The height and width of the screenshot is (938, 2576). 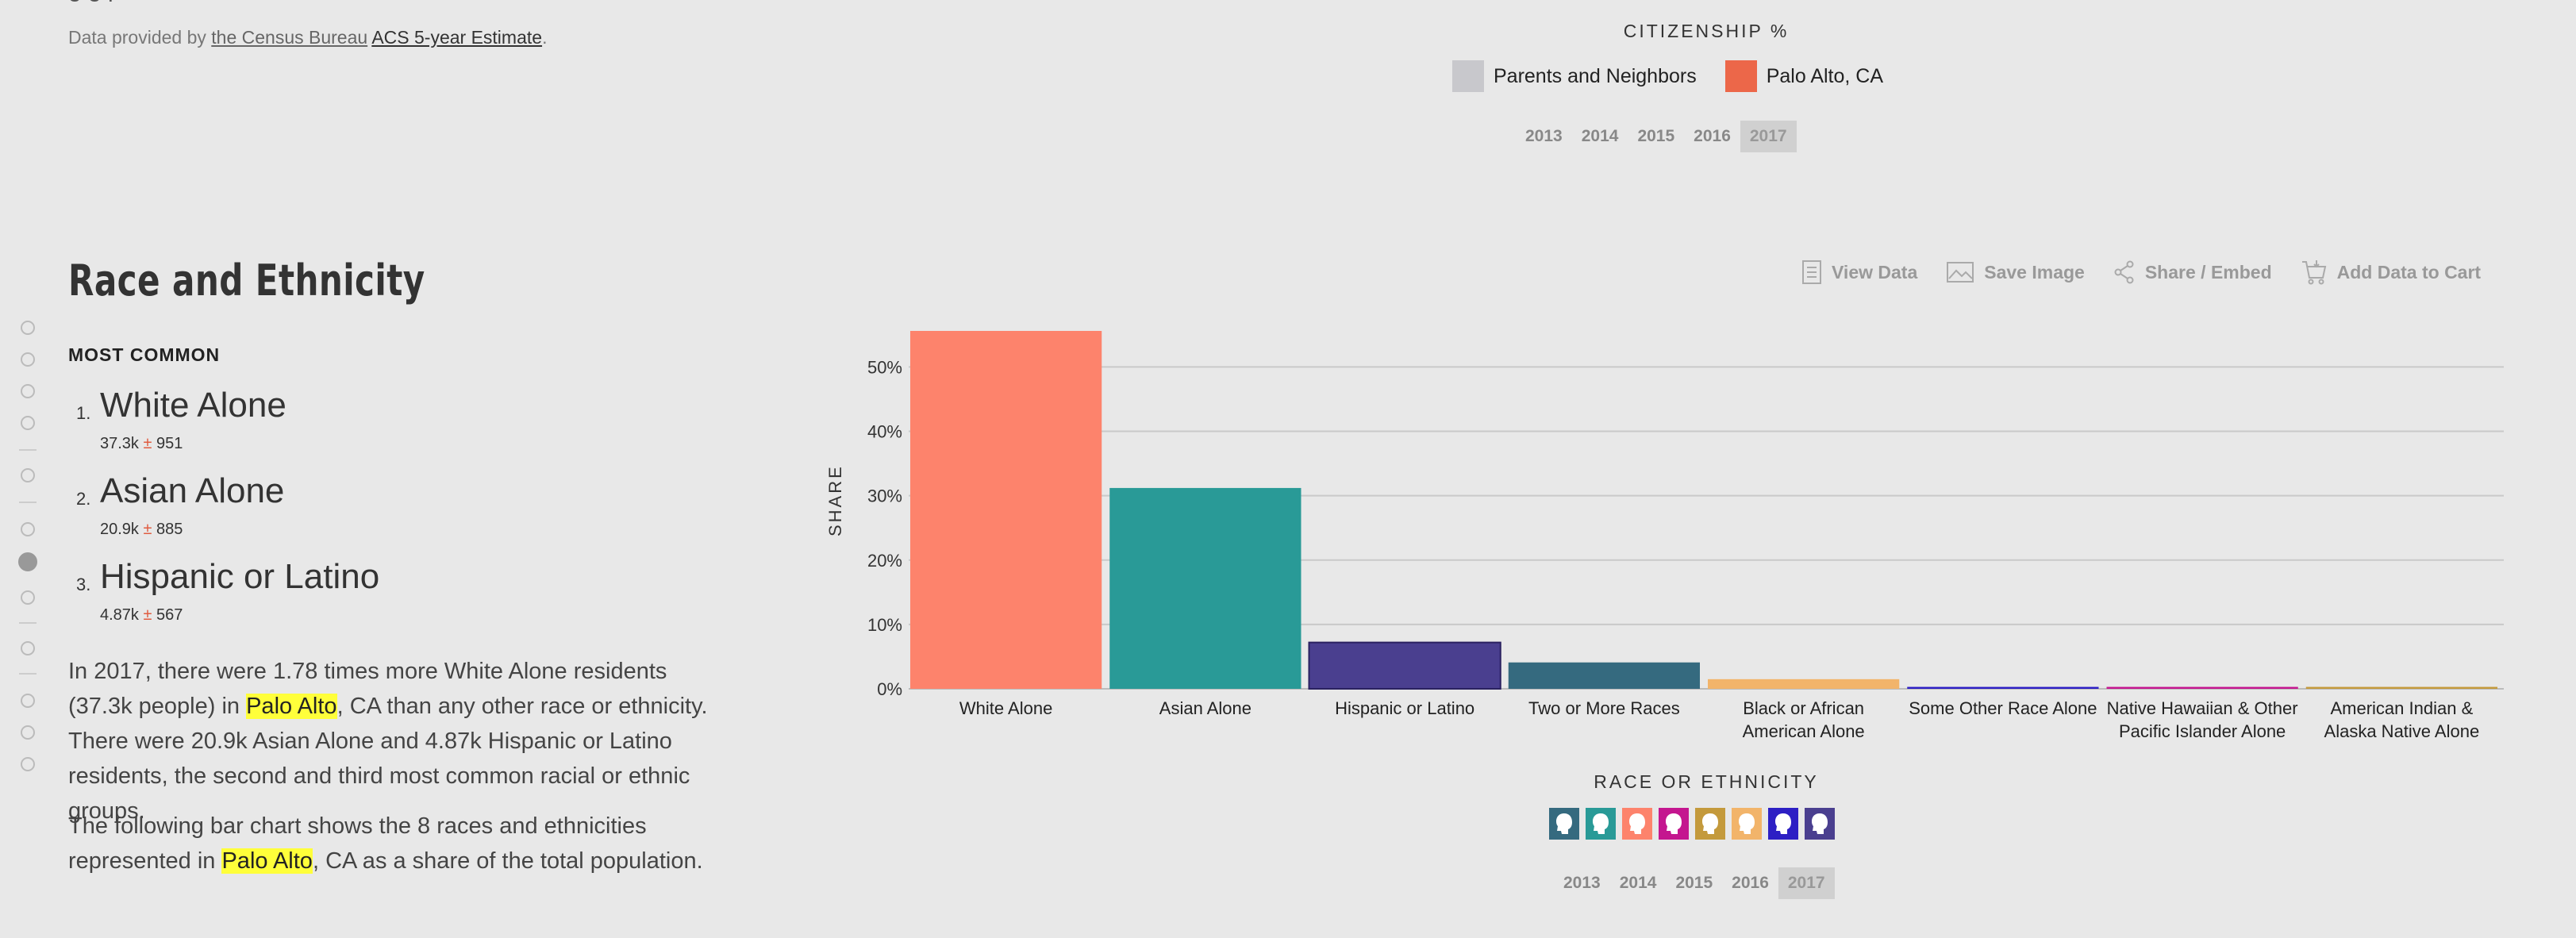 What do you see at coordinates (884, 561) in the screenshot?
I see `y-tick-label: 20%` at bounding box center [884, 561].